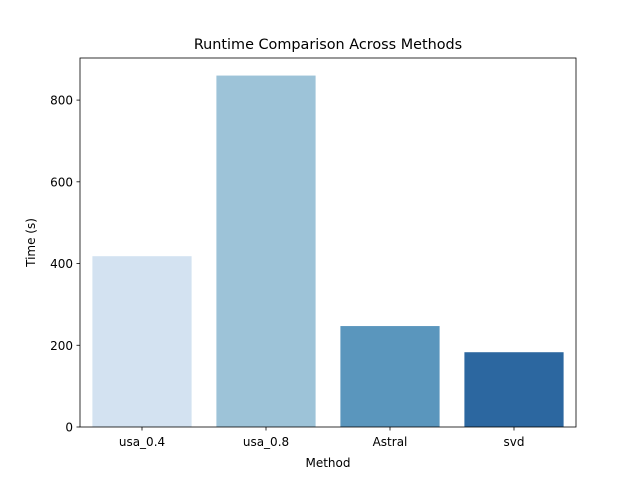 This screenshot has width=640, height=480. I want to click on y-tick-label: 800, so click(61, 101).